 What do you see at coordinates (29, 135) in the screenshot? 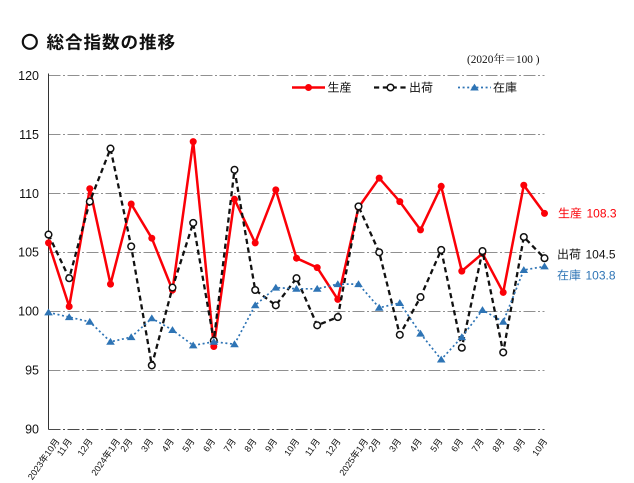
I see `svg-text: 115` at bounding box center [29, 135].